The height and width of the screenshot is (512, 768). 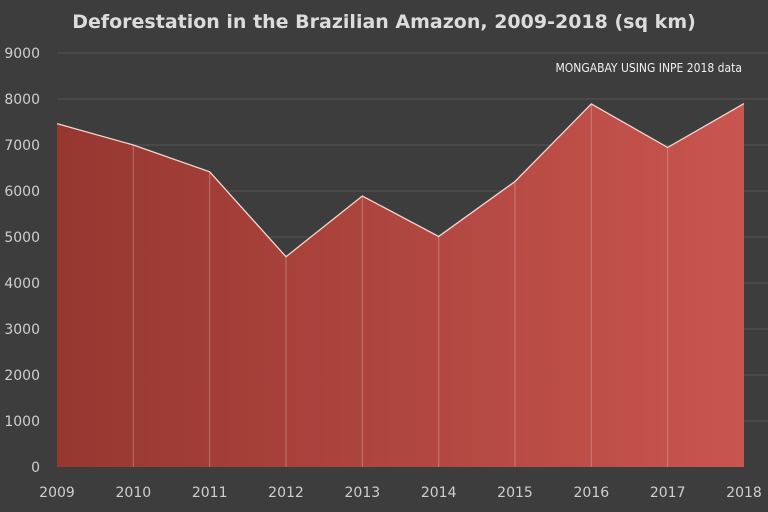 What do you see at coordinates (22, 192) in the screenshot?
I see `y-tick-label: 6000` at bounding box center [22, 192].